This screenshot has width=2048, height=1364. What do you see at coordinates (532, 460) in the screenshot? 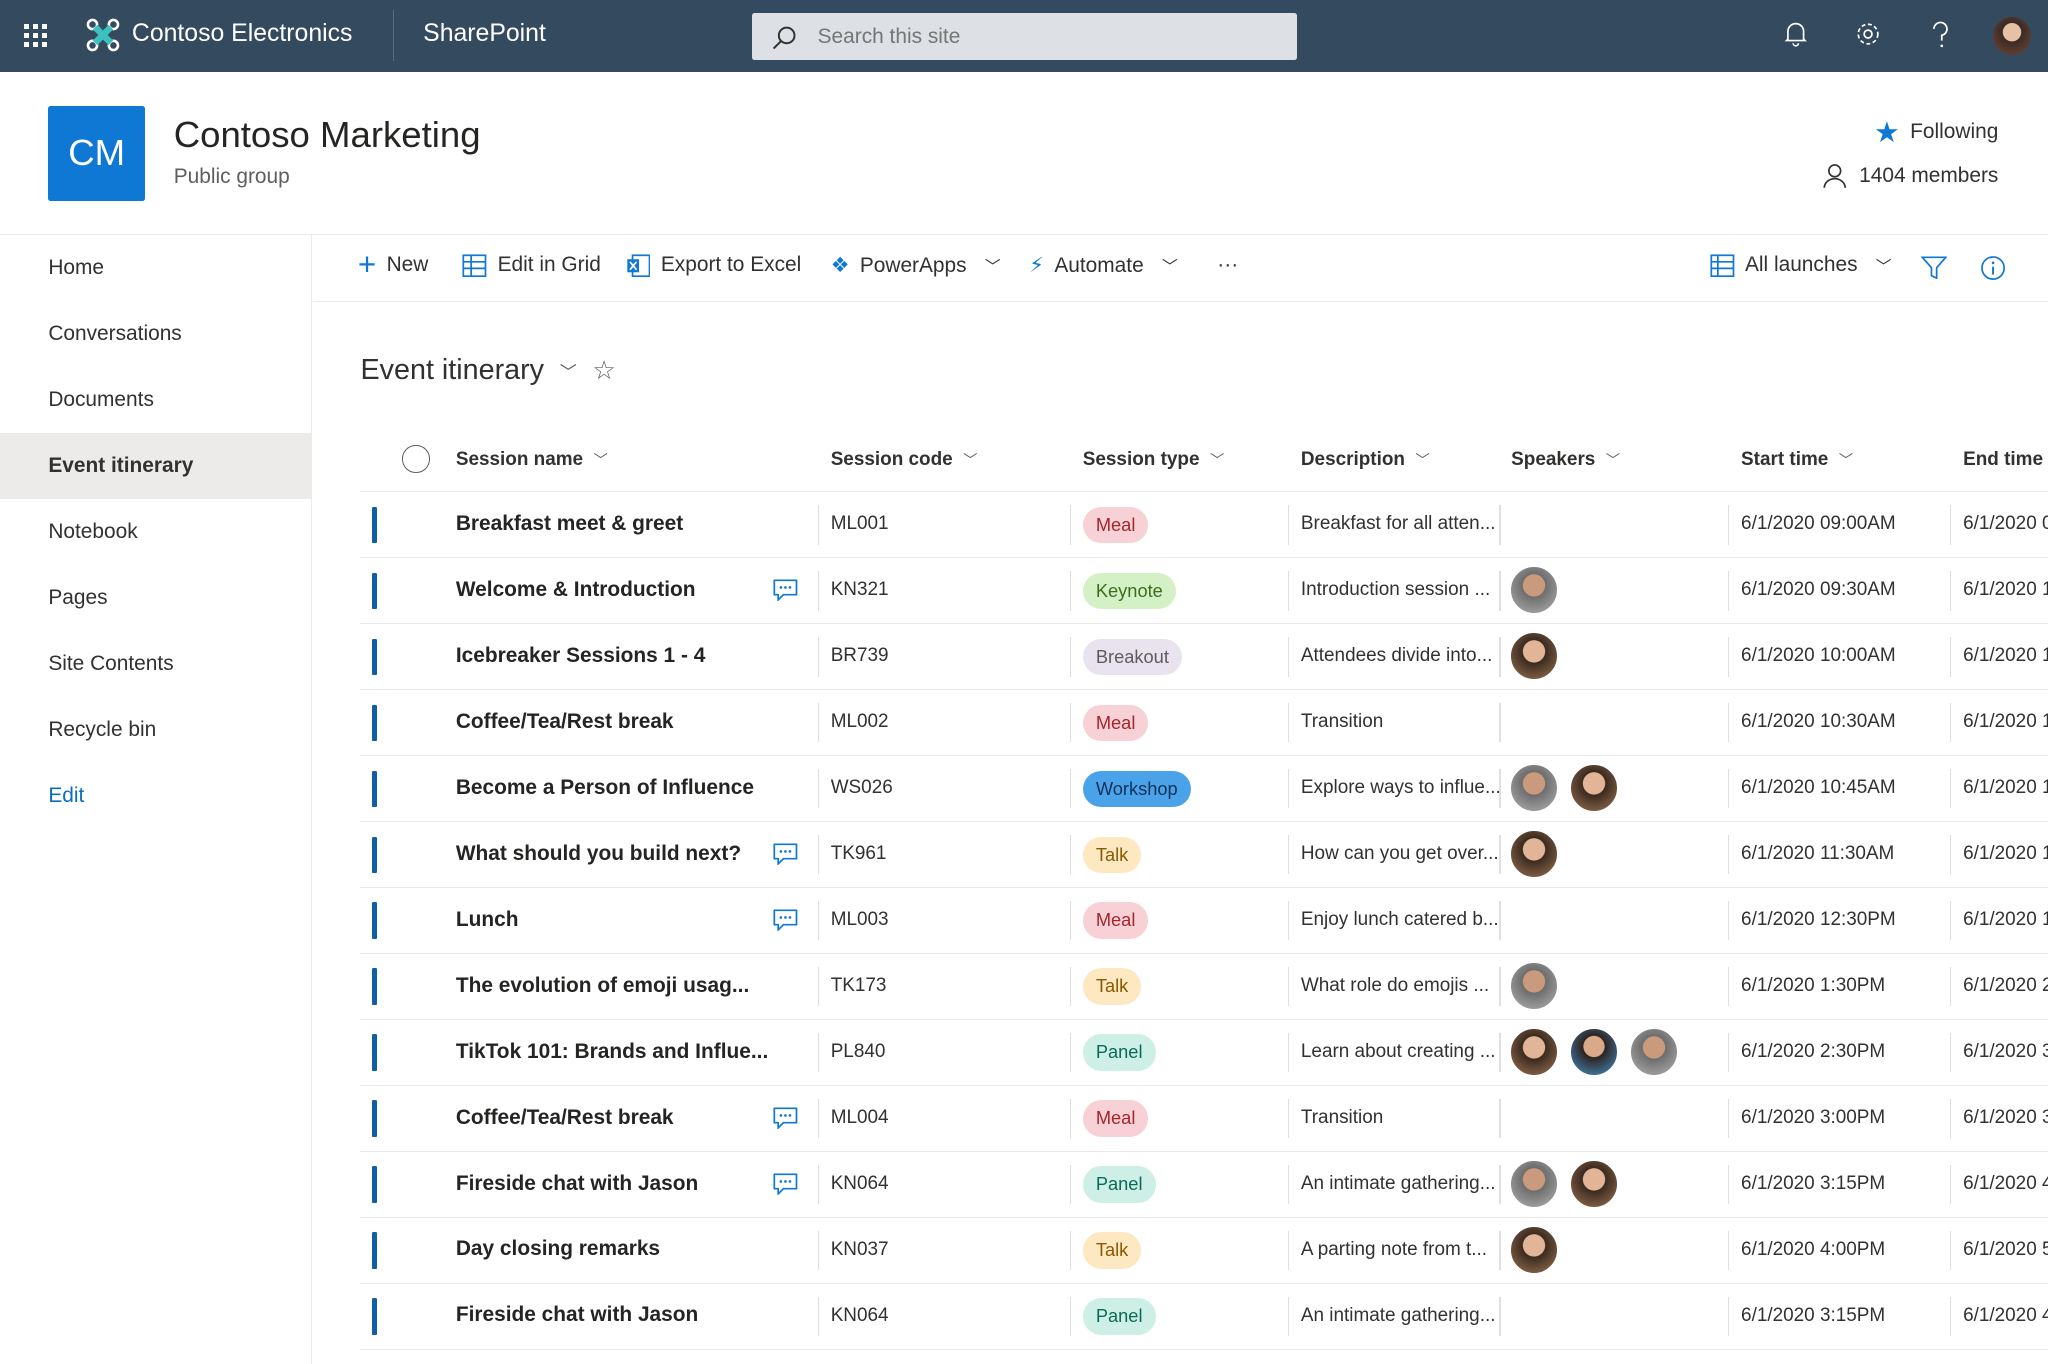
I see `column-header-session-name: Session name ﹀` at bounding box center [532, 460].